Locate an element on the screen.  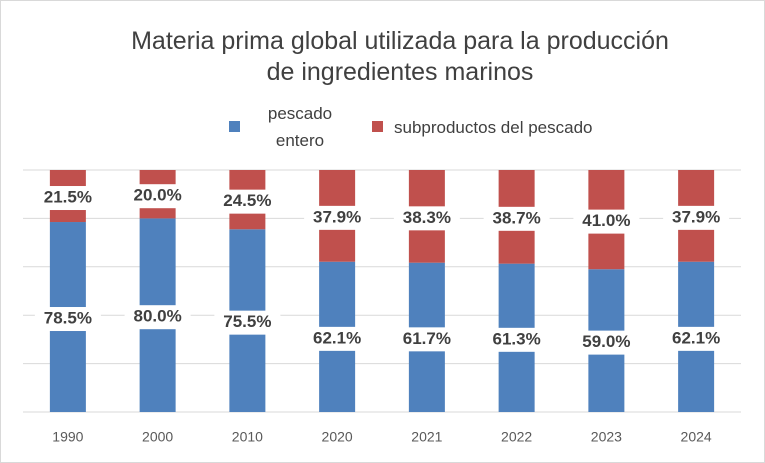
data-label: 24.5% is located at coordinates (247, 200).